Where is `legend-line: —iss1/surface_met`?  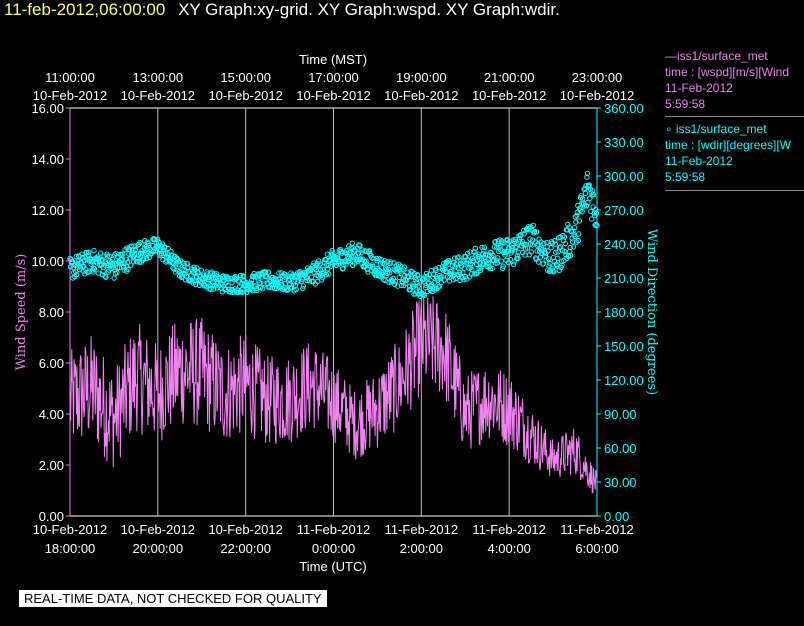 legend-line: —iss1/surface_met is located at coordinates (716, 56).